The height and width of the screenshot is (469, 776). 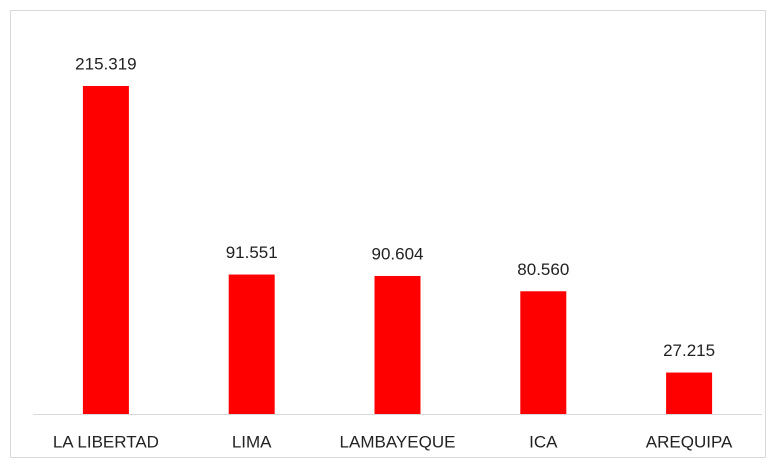 What do you see at coordinates (106, 441) in the screenshot?
I see `x-tick-label: LA LIBERTAD` at bounding box center [106, 441].